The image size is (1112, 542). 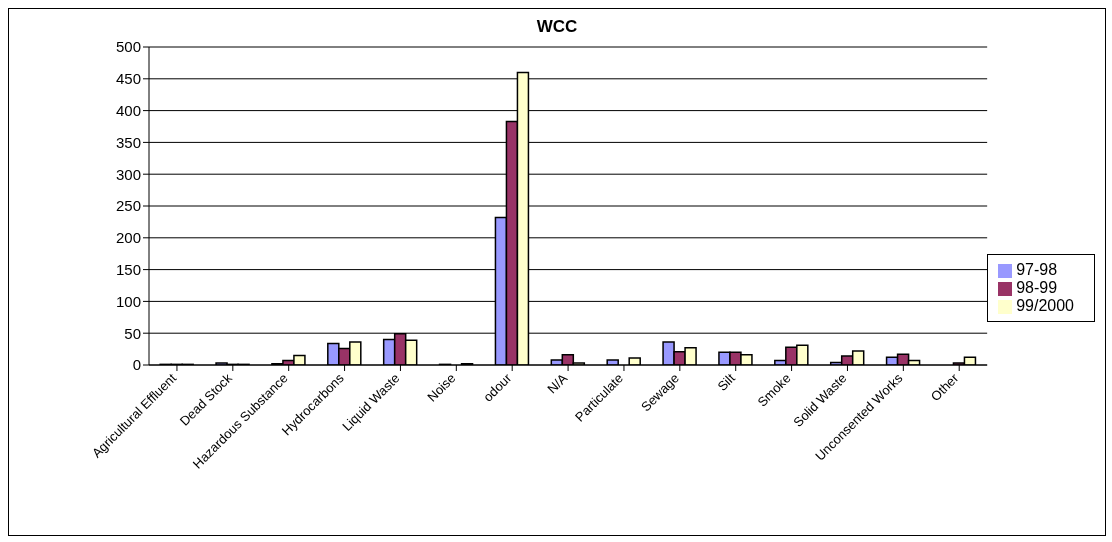 What do you see at coordinates (128, 142) in the screenshot?
I see `y-tick-label: 350` at bounding box center [128, 142].